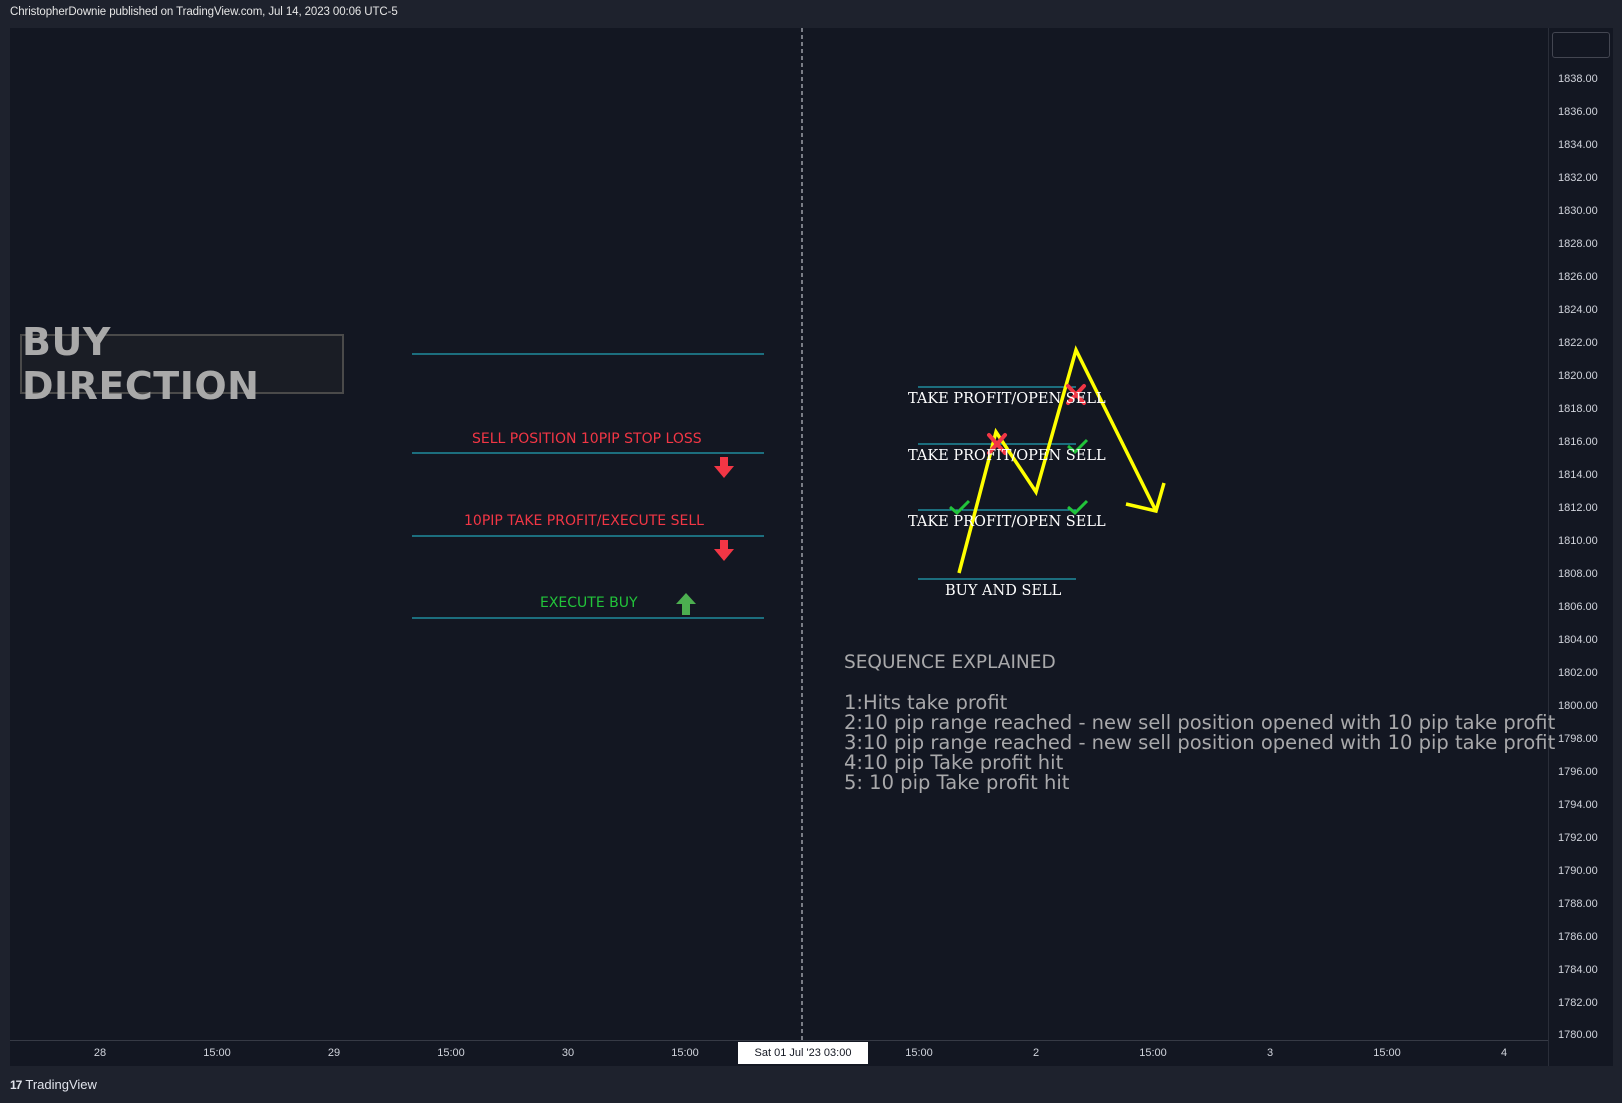 This screenshot has width=1622, height=1103. I want to click on price-tick: 1808.00, so click(1578, 574).